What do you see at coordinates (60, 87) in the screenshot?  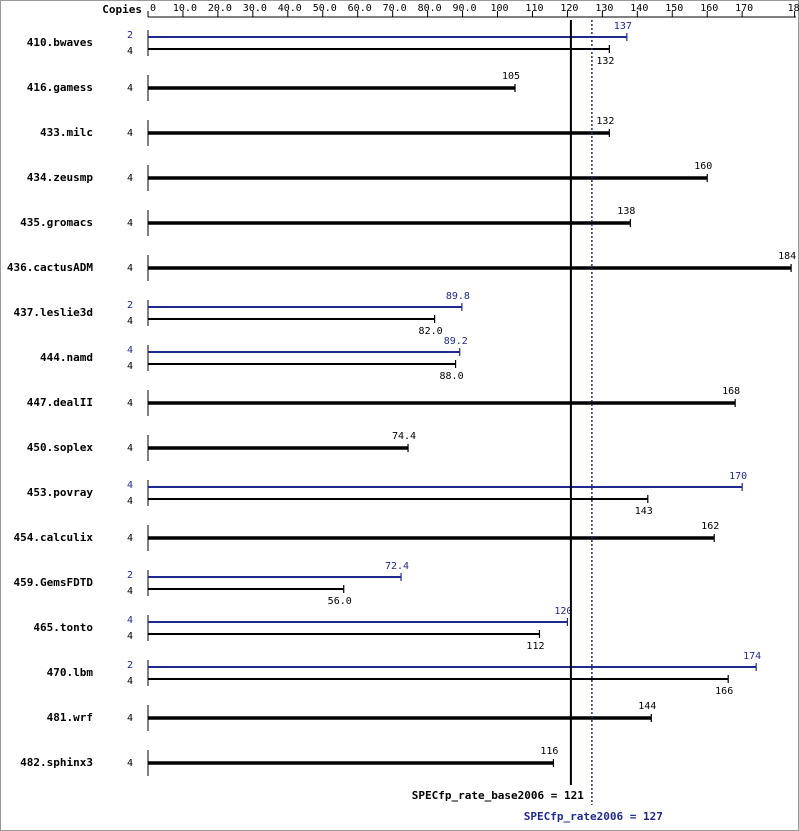 I see `benchmark-name: 416.gamess` at bounding box center [60, 87].